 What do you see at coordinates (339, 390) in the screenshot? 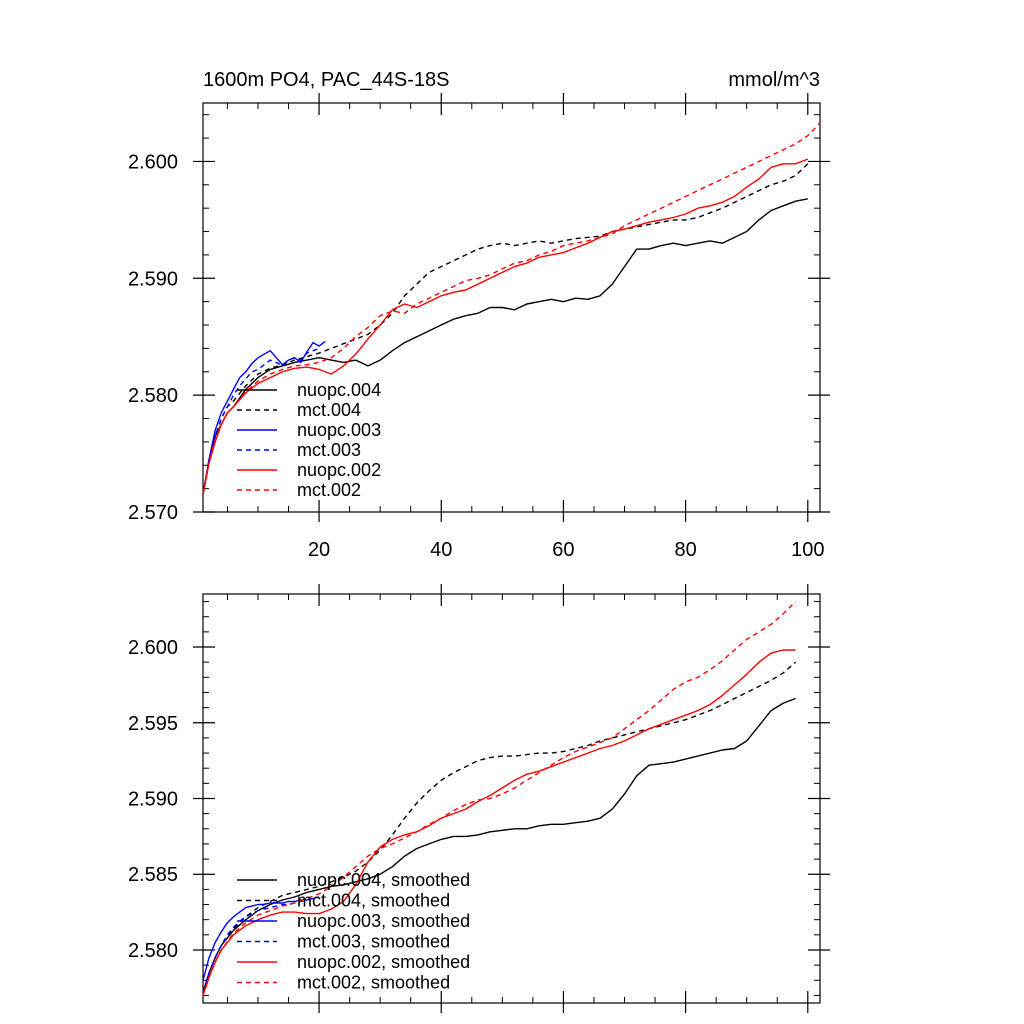
I see `legend-label: nuopc.004` at bounding box center [339, 390].